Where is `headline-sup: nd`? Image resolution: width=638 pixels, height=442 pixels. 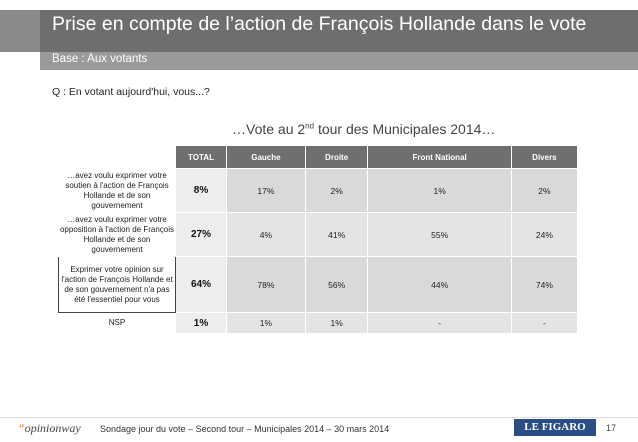 headline-sup: nd is located at coordinates (310, 126).